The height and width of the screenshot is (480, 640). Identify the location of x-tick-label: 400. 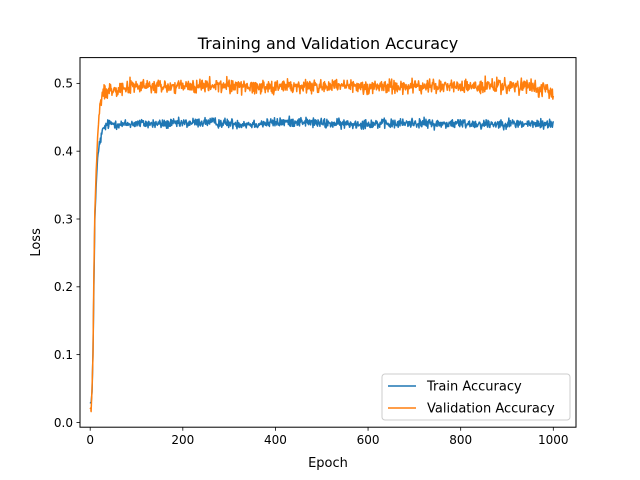
(275, 440).